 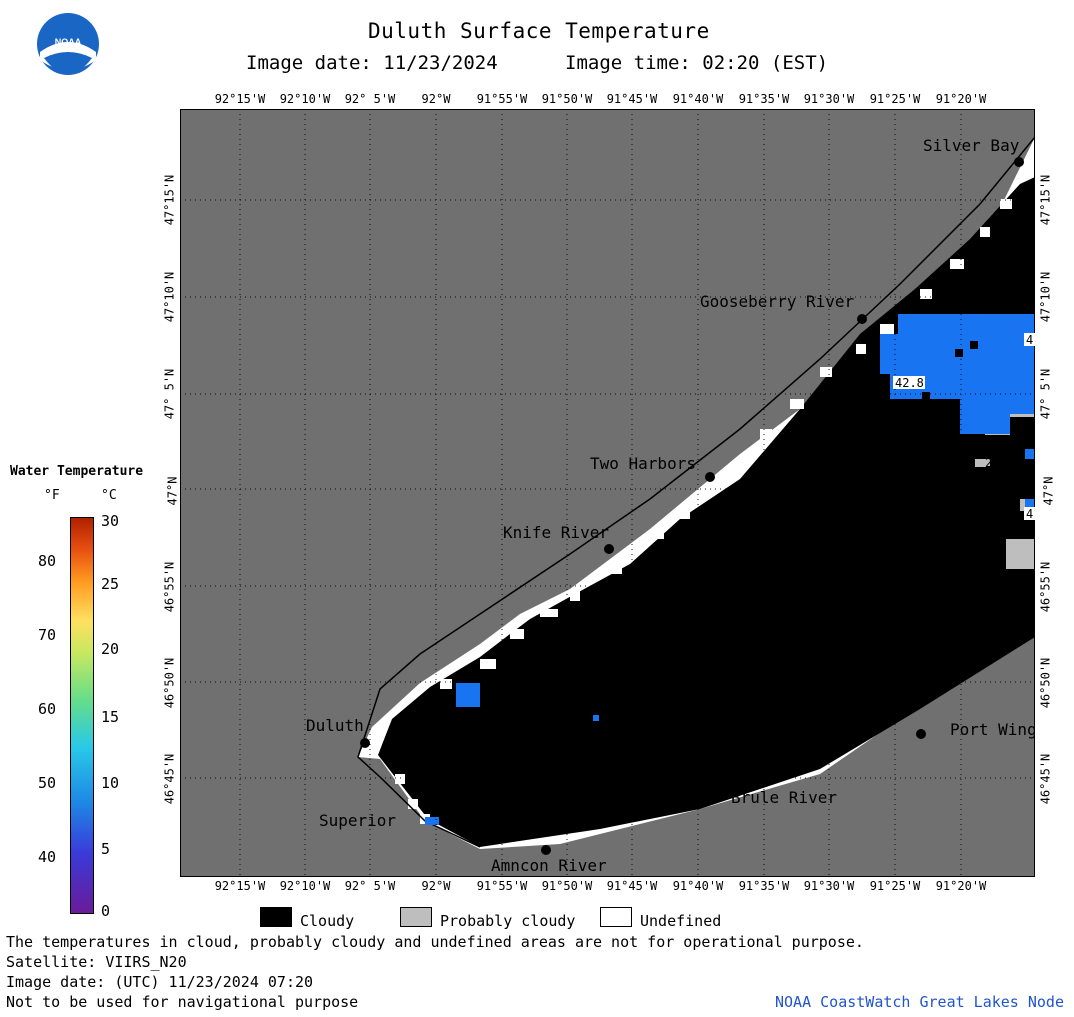 What do you see at coordinates (697, 63) in the screenshot?
I see `image-time: Image time: 02:20 (EST)` at bounding box center [697, 63].